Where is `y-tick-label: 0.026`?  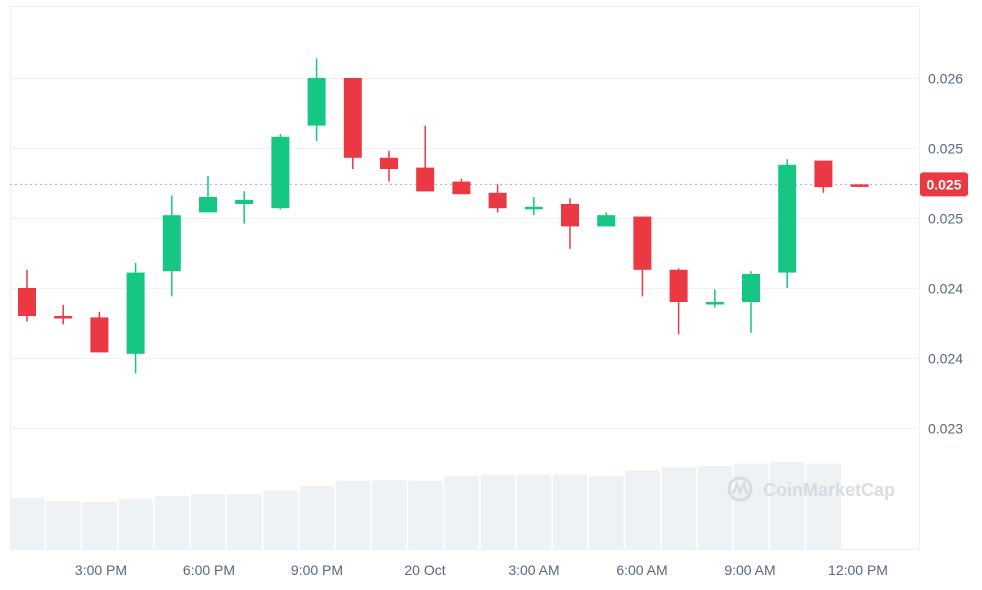 y-tick-label: 0.026 is located at coordinates (945, 79).